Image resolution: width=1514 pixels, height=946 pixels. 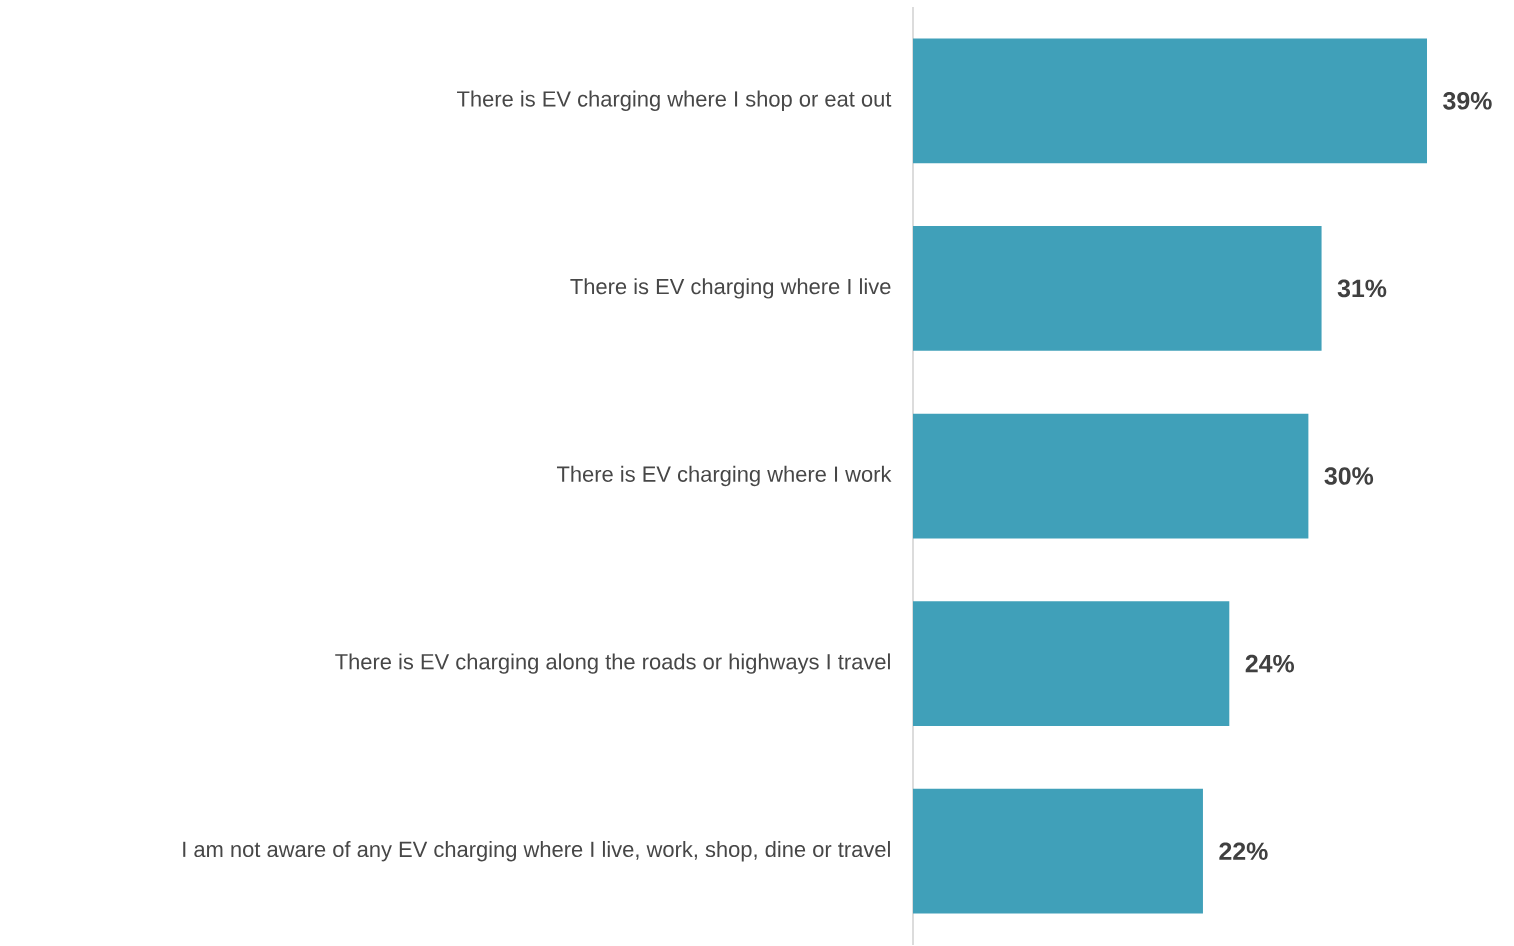 I want to click on y-tick-label: There is EV charging where I live, so click(x=730, y=288).